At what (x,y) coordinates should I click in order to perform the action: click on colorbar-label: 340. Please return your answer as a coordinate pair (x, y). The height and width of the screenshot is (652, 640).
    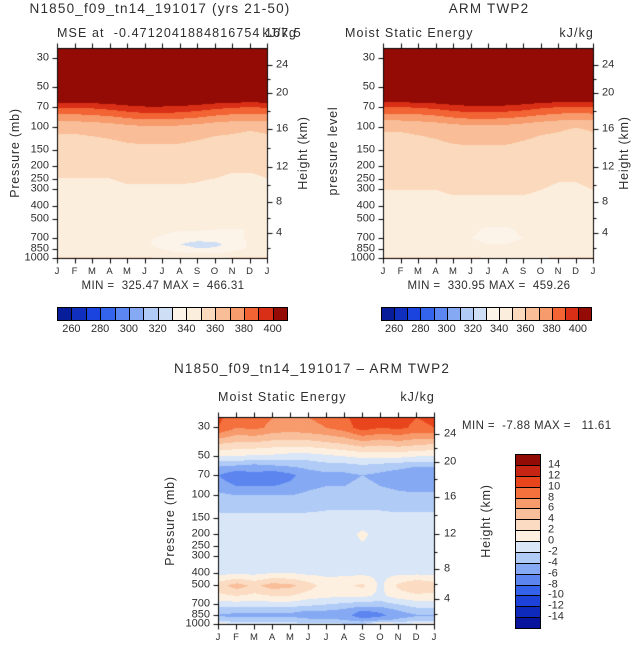
    Looking at the image, I should click on (186, 329).